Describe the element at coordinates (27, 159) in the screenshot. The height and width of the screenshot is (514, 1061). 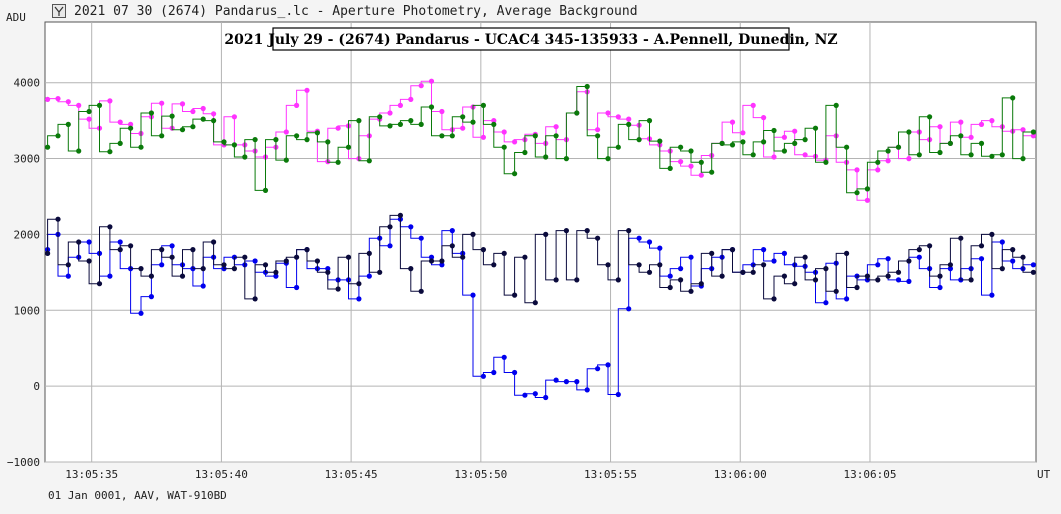
I see `y-tick-label: 3000` at that location.